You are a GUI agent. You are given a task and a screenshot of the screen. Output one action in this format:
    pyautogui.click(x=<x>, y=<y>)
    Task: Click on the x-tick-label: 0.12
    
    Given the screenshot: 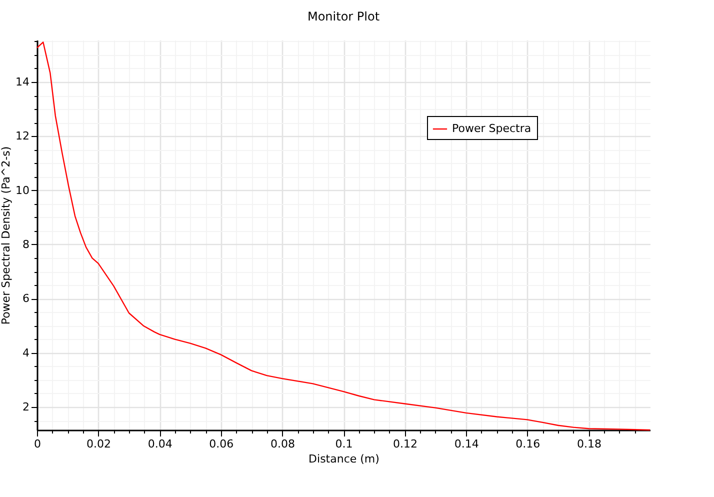 What is the action you would take?
    pyautogui.click(x=405, y=444)
    